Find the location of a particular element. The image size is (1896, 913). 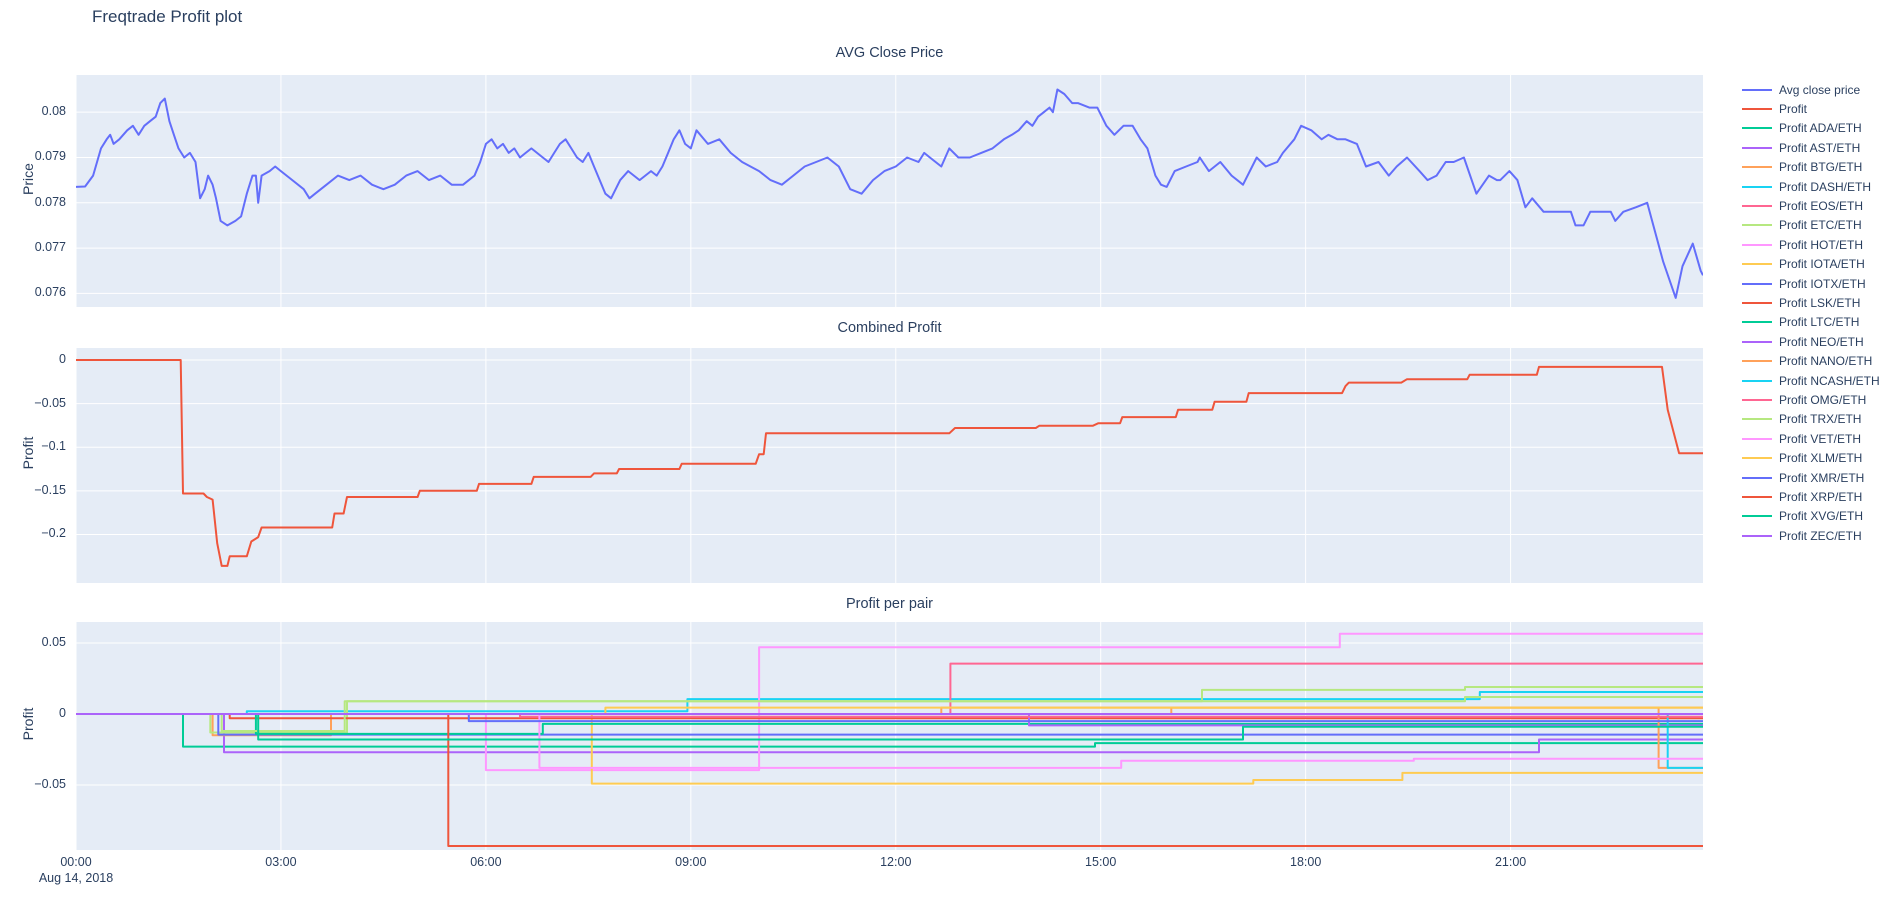

legend-item-profit-iota-eth: Profit IOTA/ETH is located at coordinates (1811, 264).